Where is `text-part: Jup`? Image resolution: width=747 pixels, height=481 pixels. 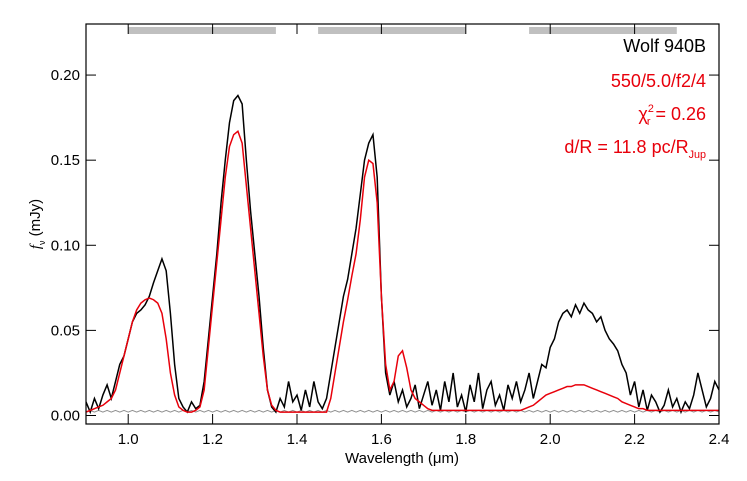
text-part: Jup is located at coordinates (697, 155).